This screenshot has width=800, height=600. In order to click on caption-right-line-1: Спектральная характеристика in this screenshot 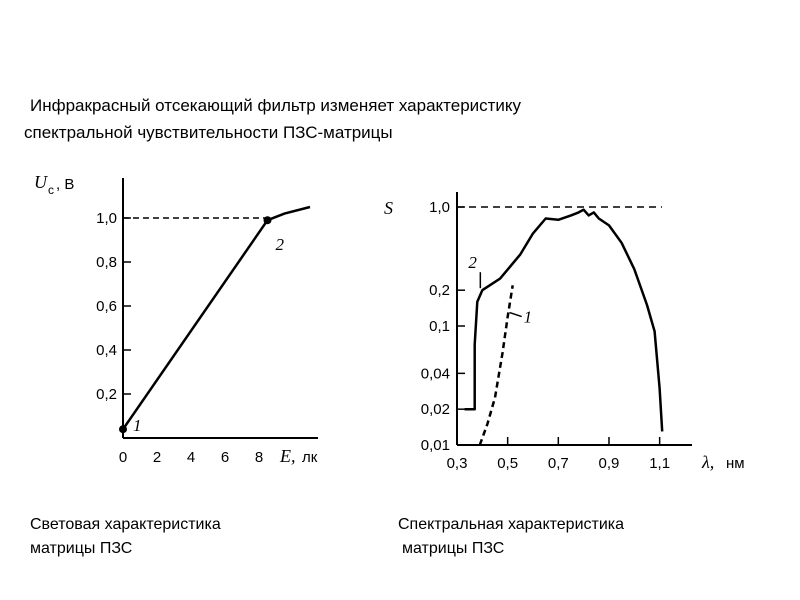, I will do `click(511, 524)`.